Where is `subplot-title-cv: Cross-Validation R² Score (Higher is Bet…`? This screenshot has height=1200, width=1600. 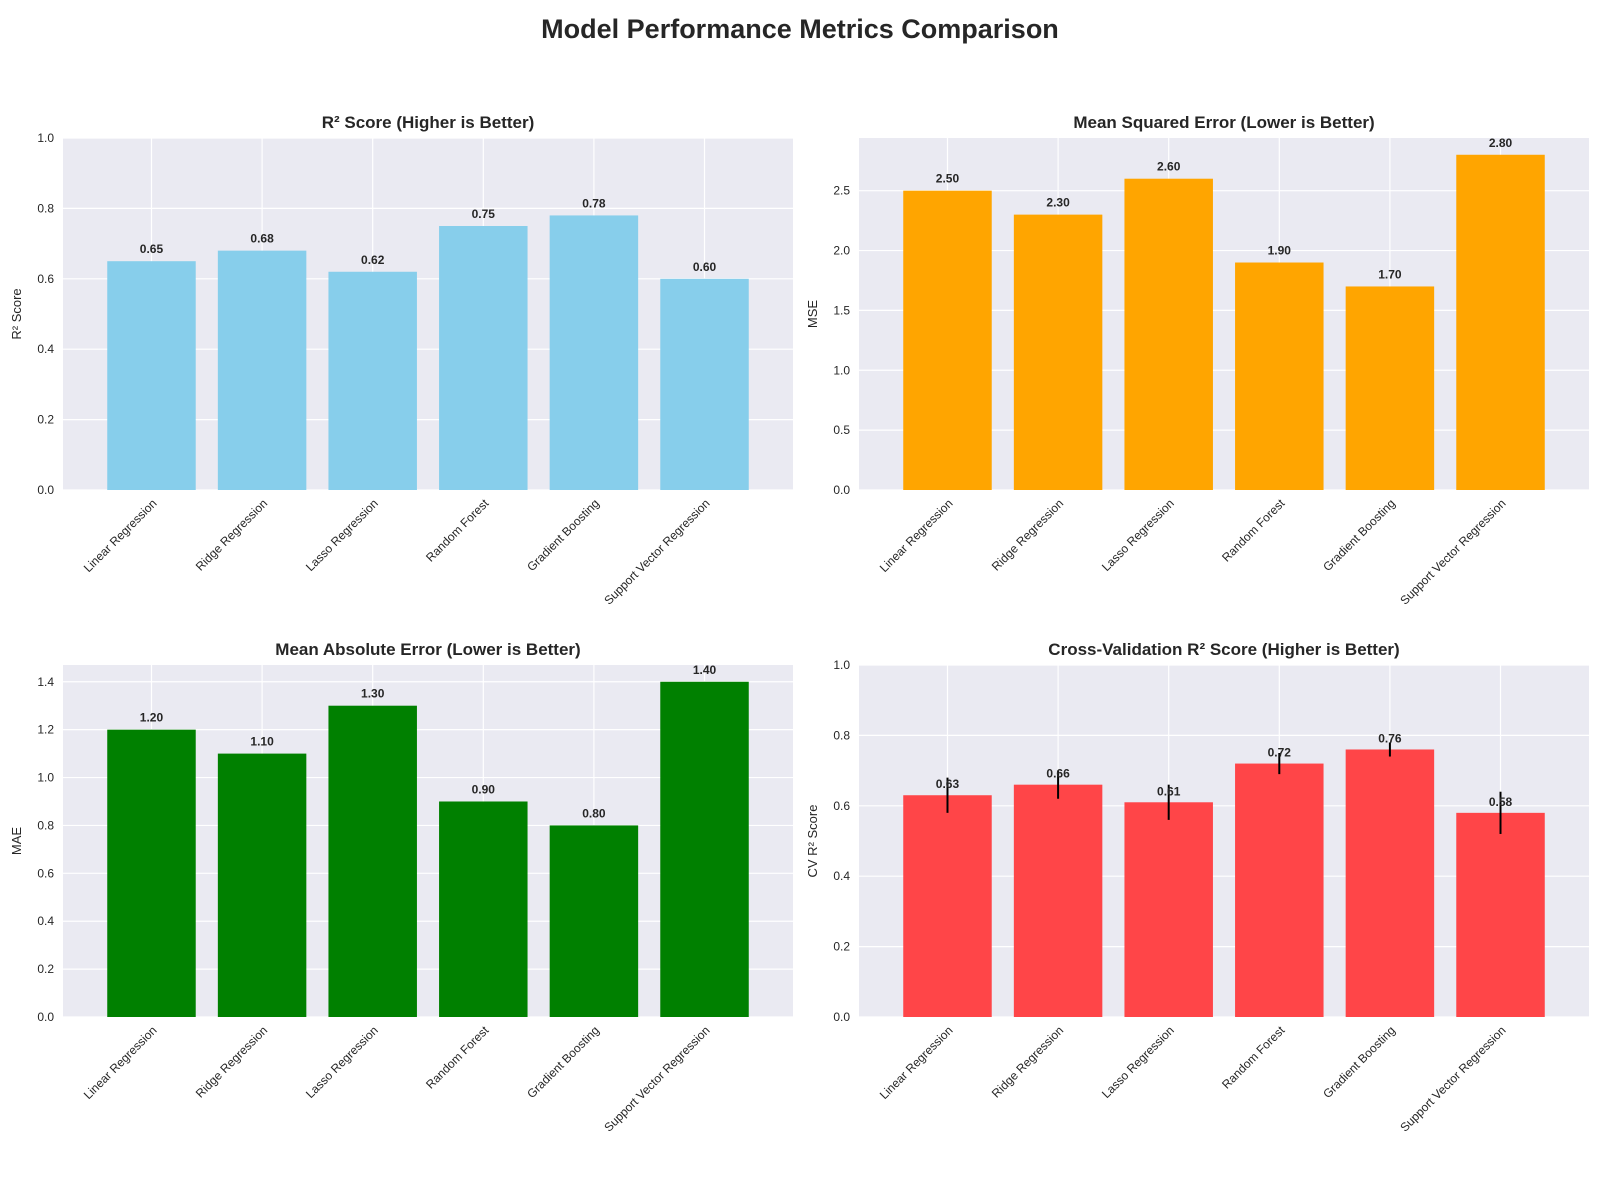 subplot-title-cv: Cross-Validation R² Score (Higher is Bet… is located at coordinates (1223, 649).